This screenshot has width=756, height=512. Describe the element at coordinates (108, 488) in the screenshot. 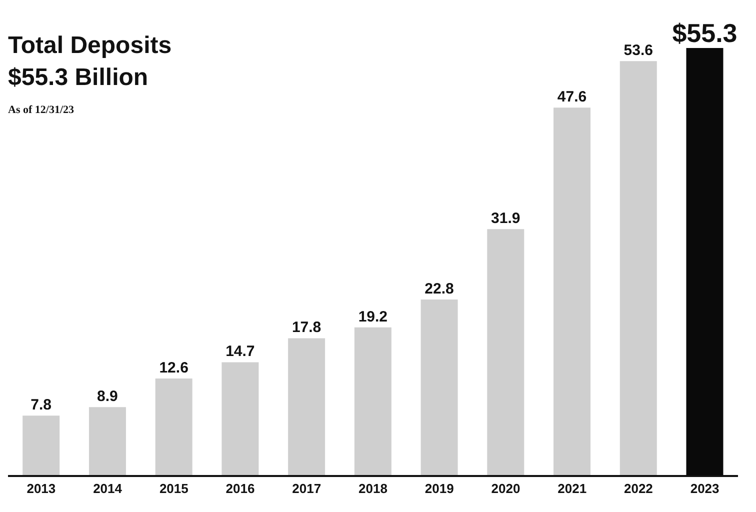

I see `x-tick-label: 2014` at that location.